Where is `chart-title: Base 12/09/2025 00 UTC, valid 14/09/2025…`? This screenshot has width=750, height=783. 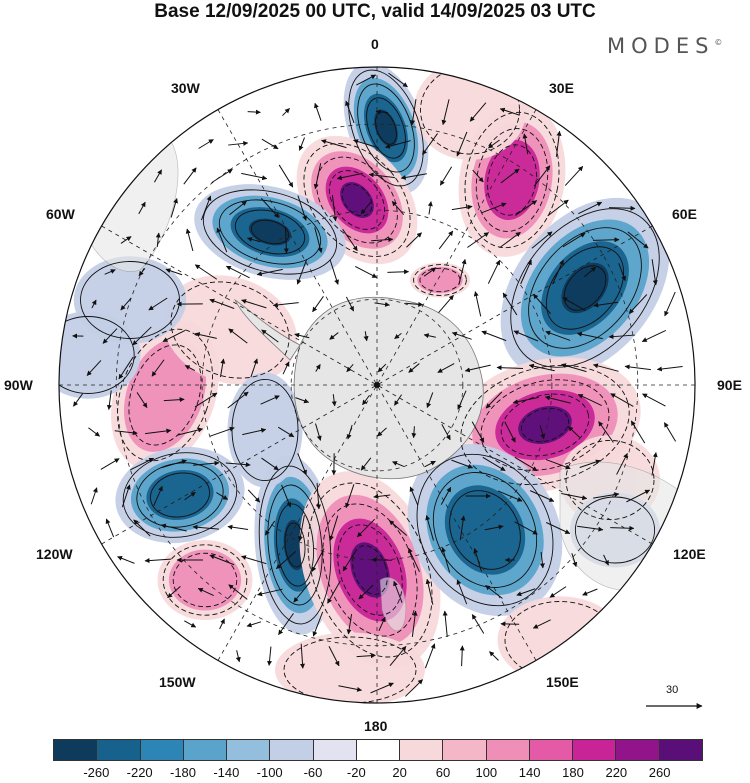 chart-title: Base 12/09/2025 00 UTC, valid 14/09/2025… is located at coordinates (375, 11).